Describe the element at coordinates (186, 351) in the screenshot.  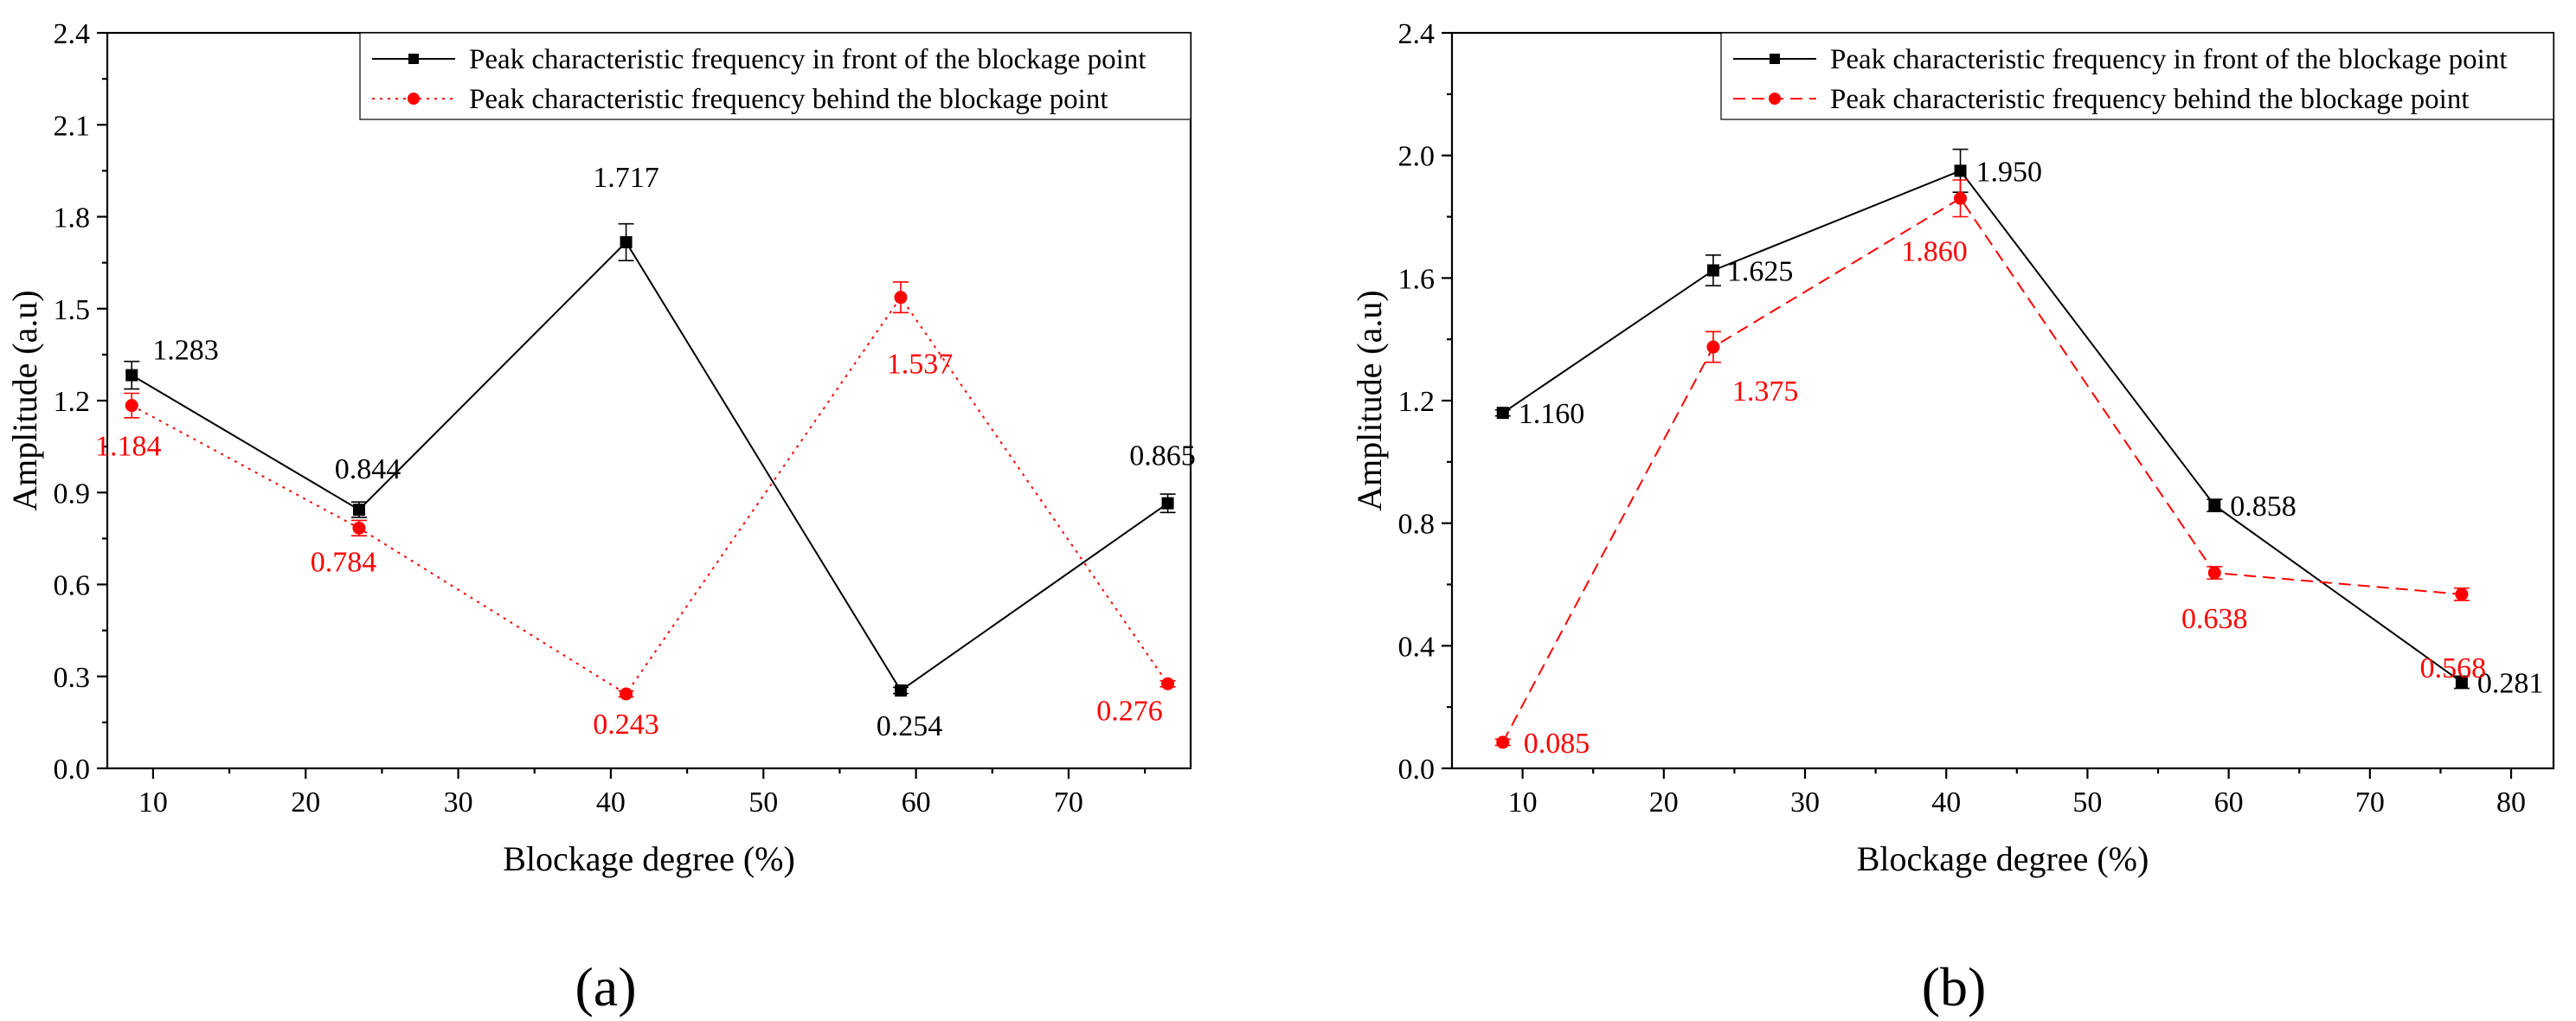
I see `data-label: 1.283` at that location.